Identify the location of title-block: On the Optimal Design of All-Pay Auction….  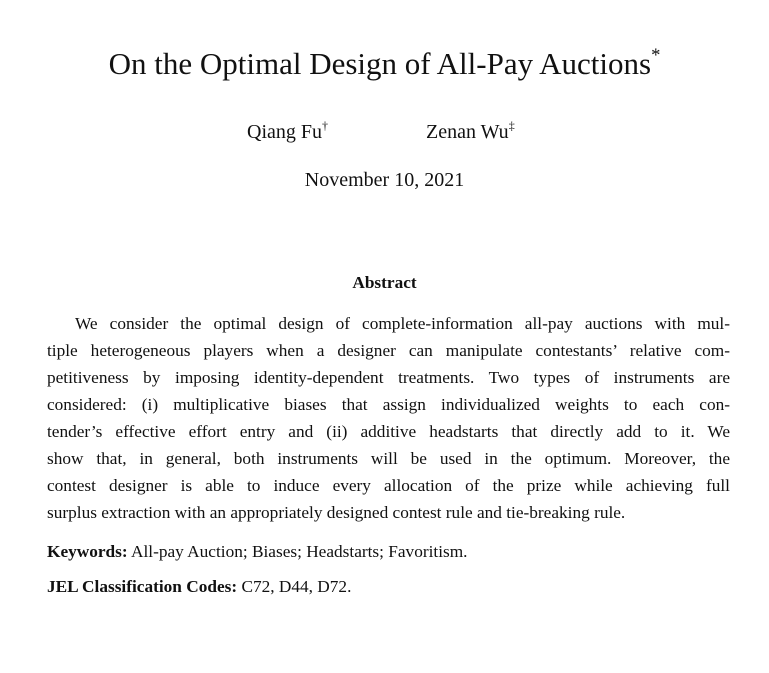
(384, 64).